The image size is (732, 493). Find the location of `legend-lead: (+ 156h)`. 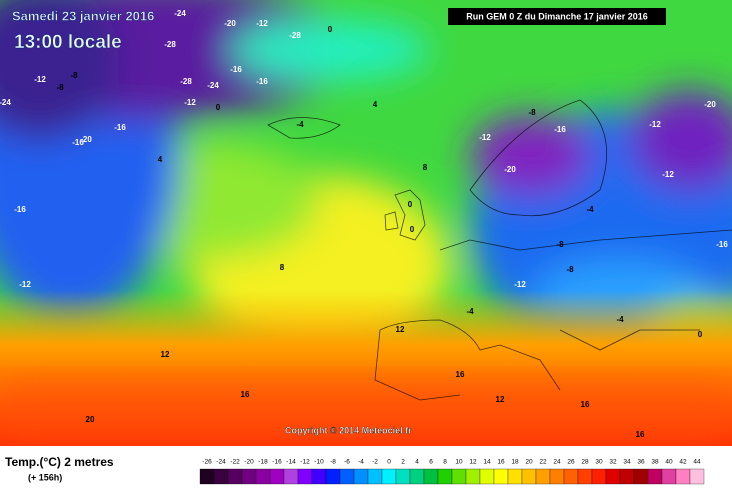

legend-lead: (+ 156h) is located at coordinates (45, 477).